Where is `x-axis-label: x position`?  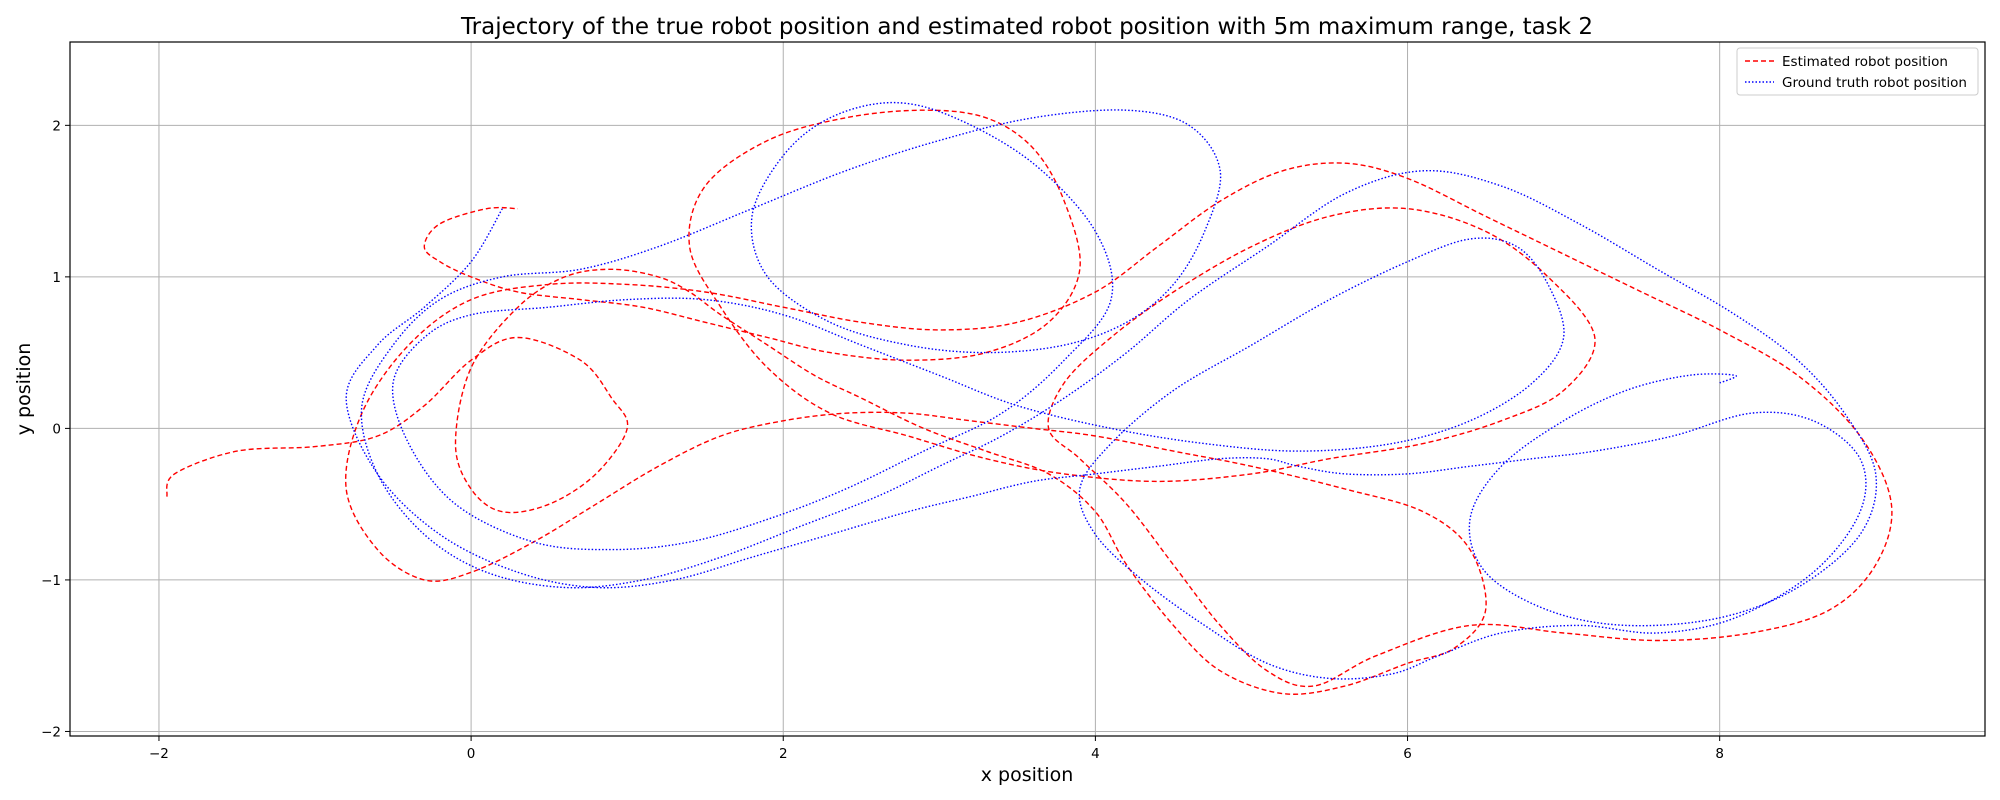
x-axis-label: x position is located at coordinates (1027, 775).